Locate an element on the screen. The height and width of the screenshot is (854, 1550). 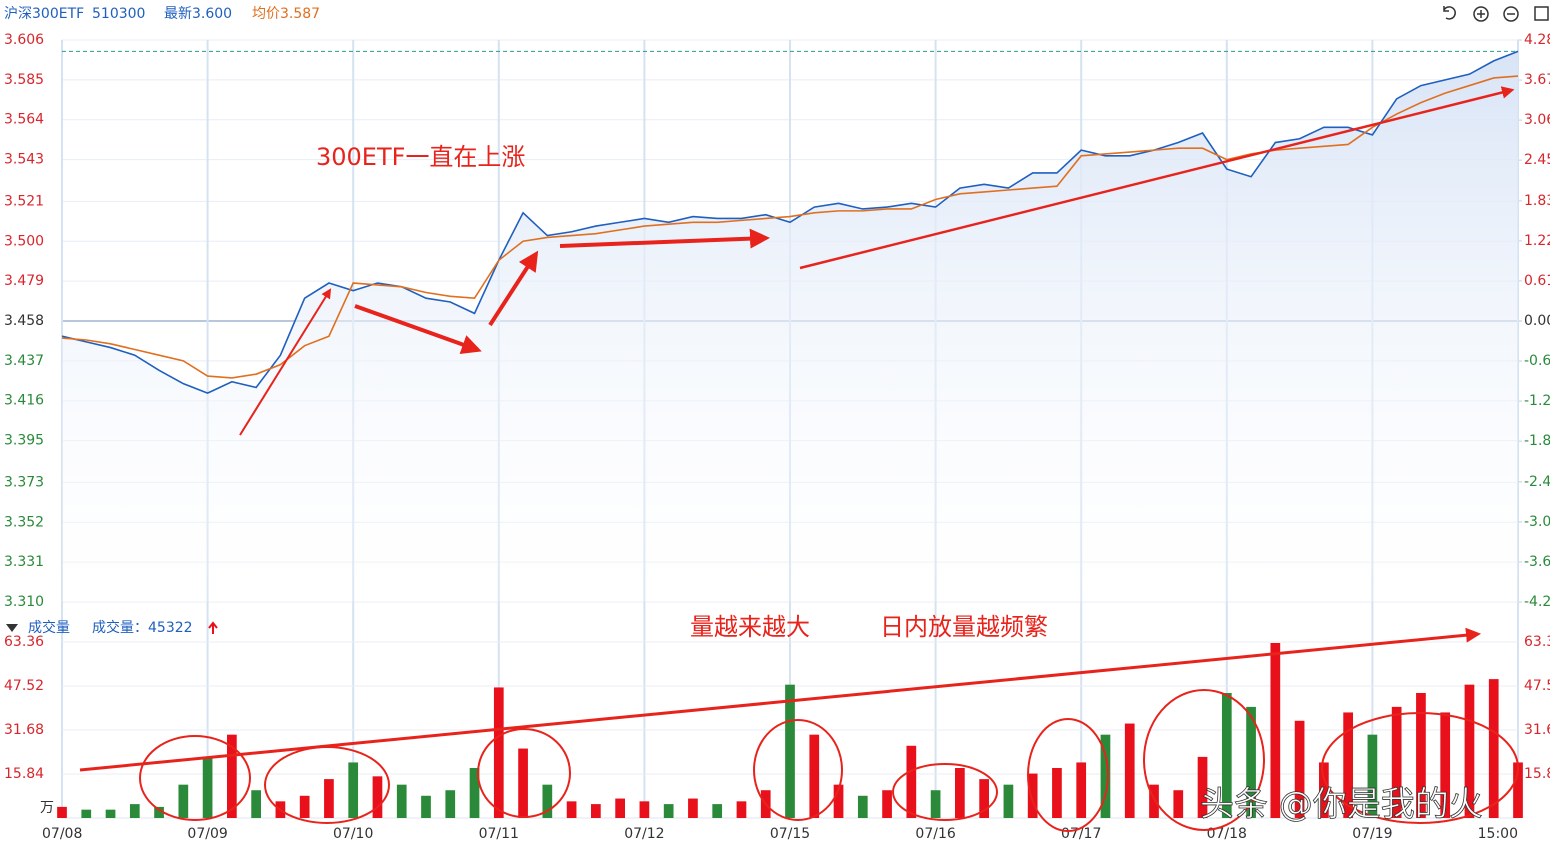
y-tick-label: 3.373 is located at coordinates (24, 482).